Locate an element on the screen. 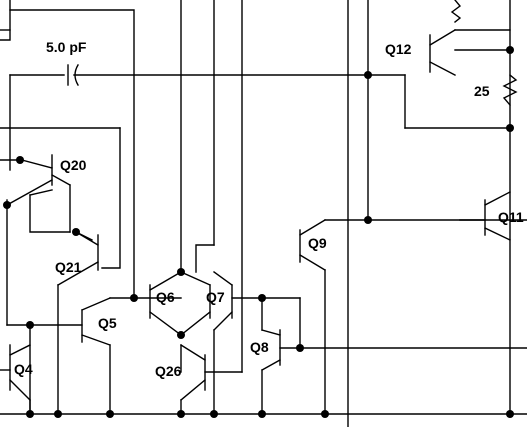 This screenshot has width=527, height=427. q11-label: Q11 is located at coordinates (511, 217).